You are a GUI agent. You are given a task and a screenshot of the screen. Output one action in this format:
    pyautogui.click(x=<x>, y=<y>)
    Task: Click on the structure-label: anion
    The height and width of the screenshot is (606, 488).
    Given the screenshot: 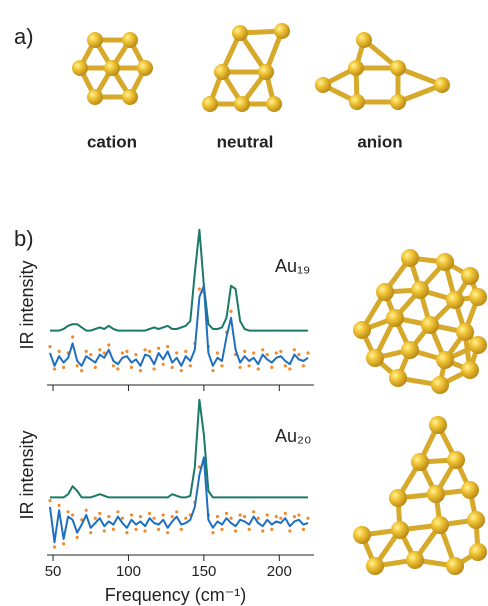 What is the action you would take?
    pyautogui.click(x=379, y=141)
    